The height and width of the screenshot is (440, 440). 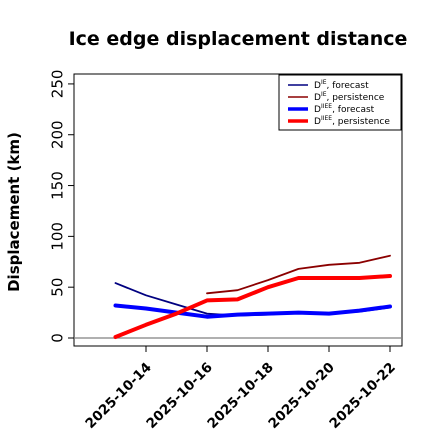 What do you see at coordinates (57, 236) in the screenshot?
I see `y-tick-label: 100` at bounding box center [57, 236].